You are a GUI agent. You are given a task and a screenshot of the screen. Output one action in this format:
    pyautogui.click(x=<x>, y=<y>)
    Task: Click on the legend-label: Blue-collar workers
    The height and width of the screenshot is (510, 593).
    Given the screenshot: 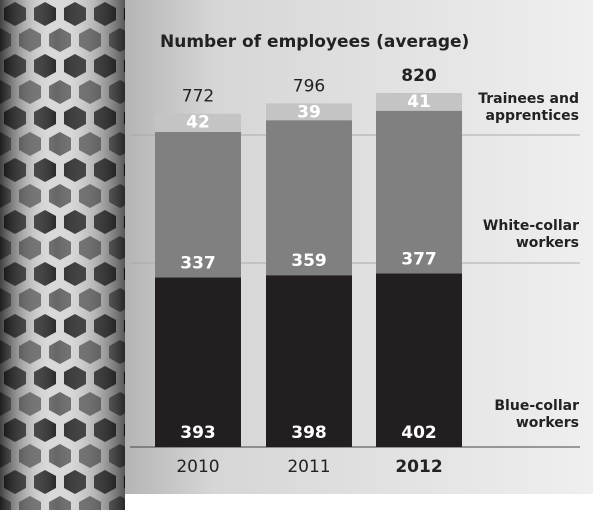 What is the action you would take?
    pyautogui.click(x=536, y=414)
    